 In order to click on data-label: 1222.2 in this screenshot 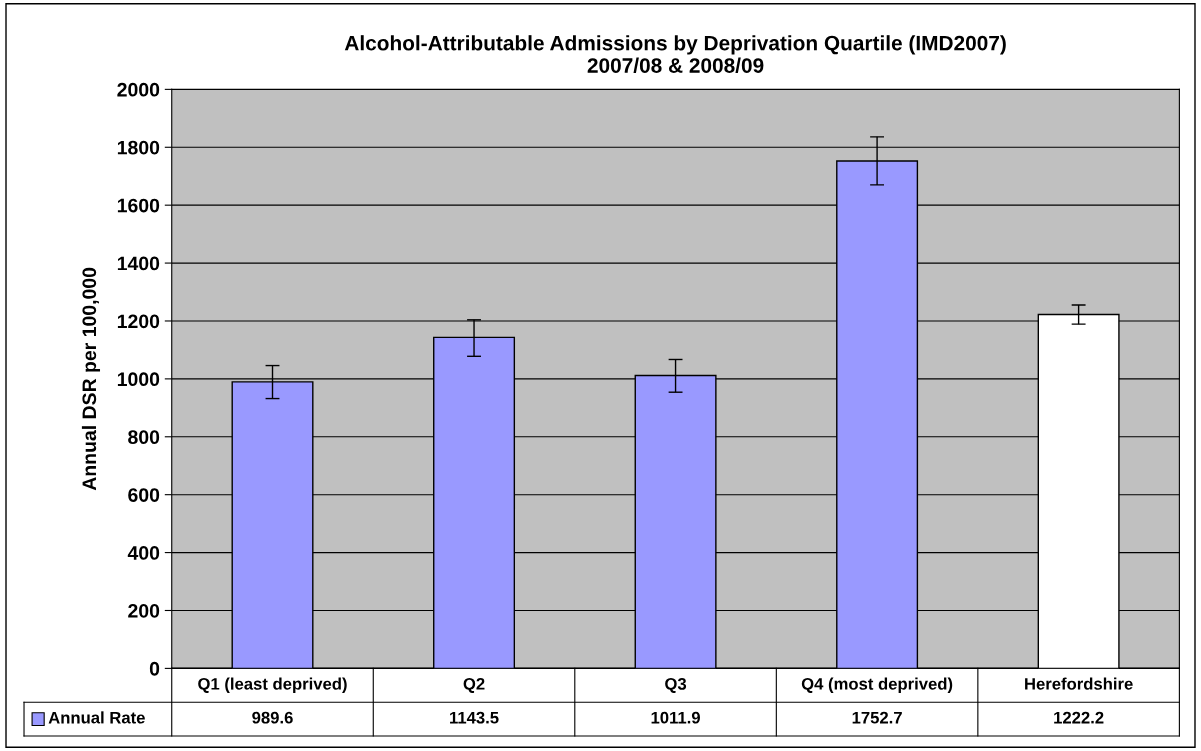, I will do `click(1079, 717)`.